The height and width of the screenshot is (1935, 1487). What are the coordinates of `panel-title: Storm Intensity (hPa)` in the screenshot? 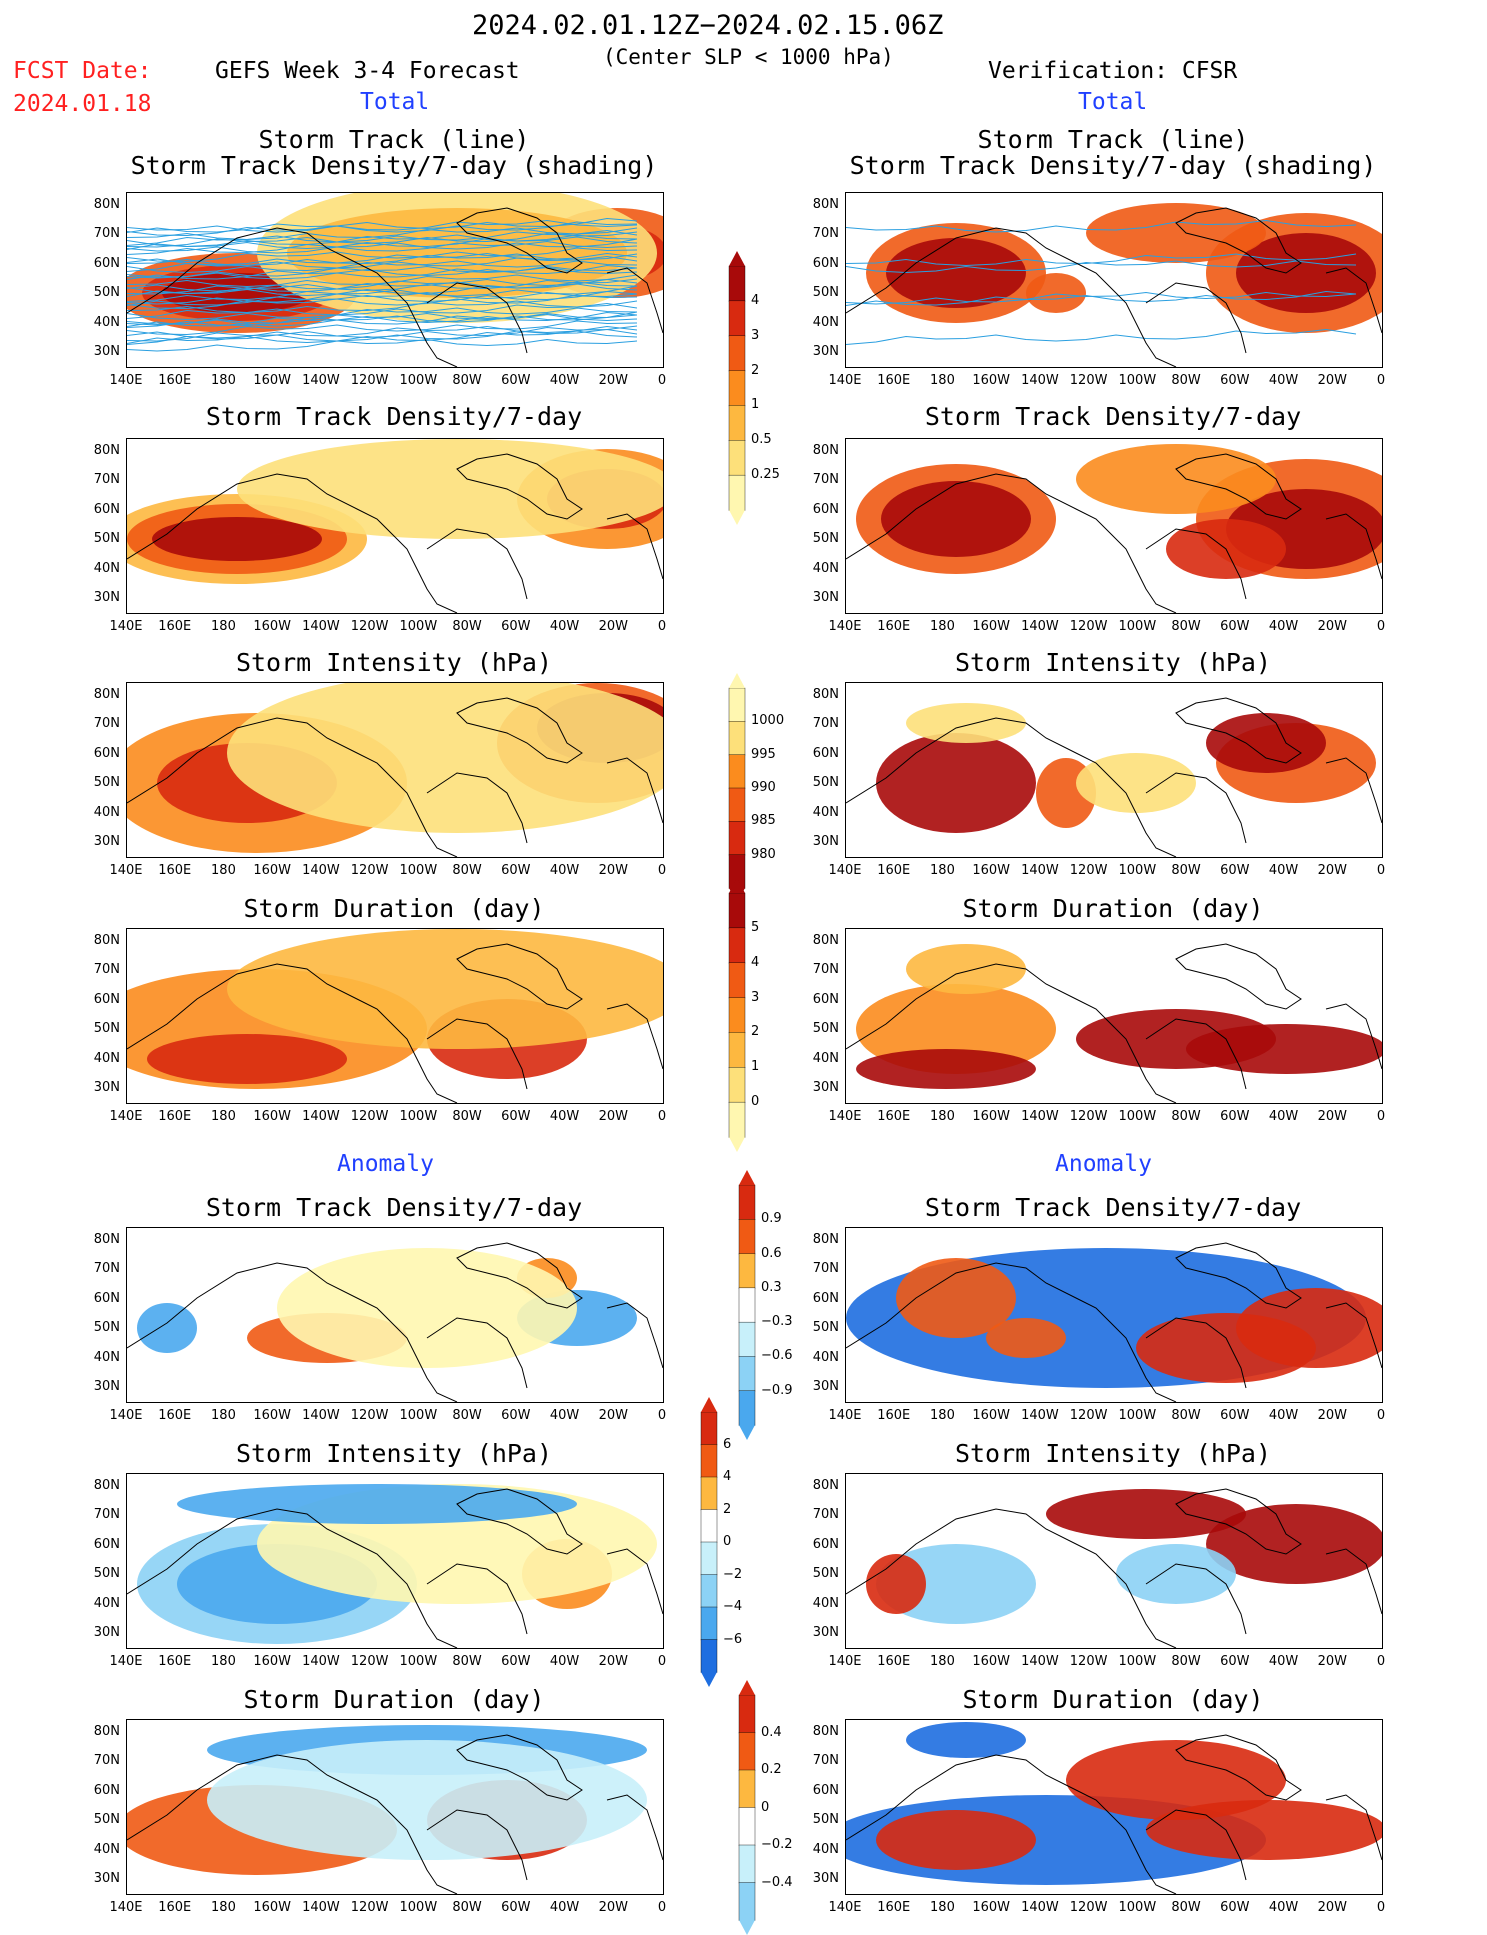 It's located at (394, 662).